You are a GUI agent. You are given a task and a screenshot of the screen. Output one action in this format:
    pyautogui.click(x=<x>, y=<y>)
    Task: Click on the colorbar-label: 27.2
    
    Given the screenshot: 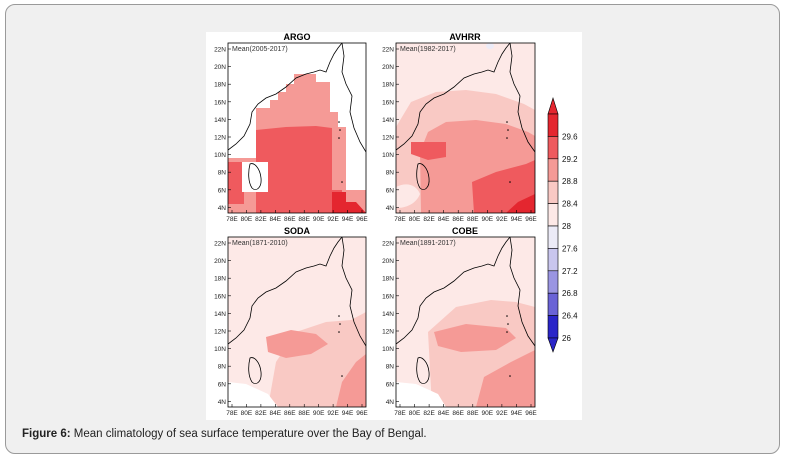 What is the action you would take?
    pyautogui.click(x=570, y=271)
    